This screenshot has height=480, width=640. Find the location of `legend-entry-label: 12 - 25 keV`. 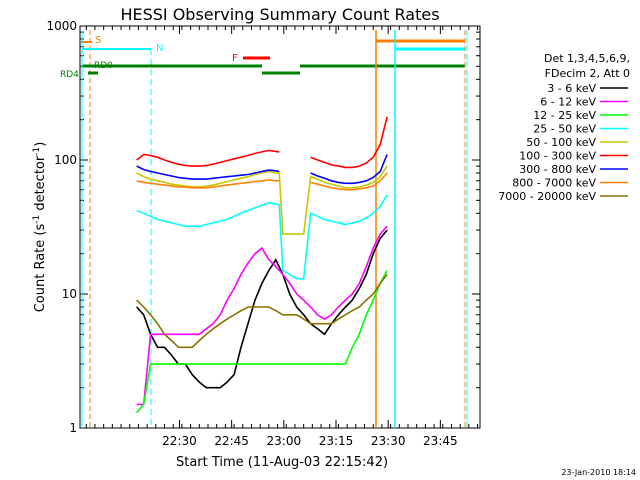

legend-entry-label: 12 - 25 keV is located at coordinates (564, 115).